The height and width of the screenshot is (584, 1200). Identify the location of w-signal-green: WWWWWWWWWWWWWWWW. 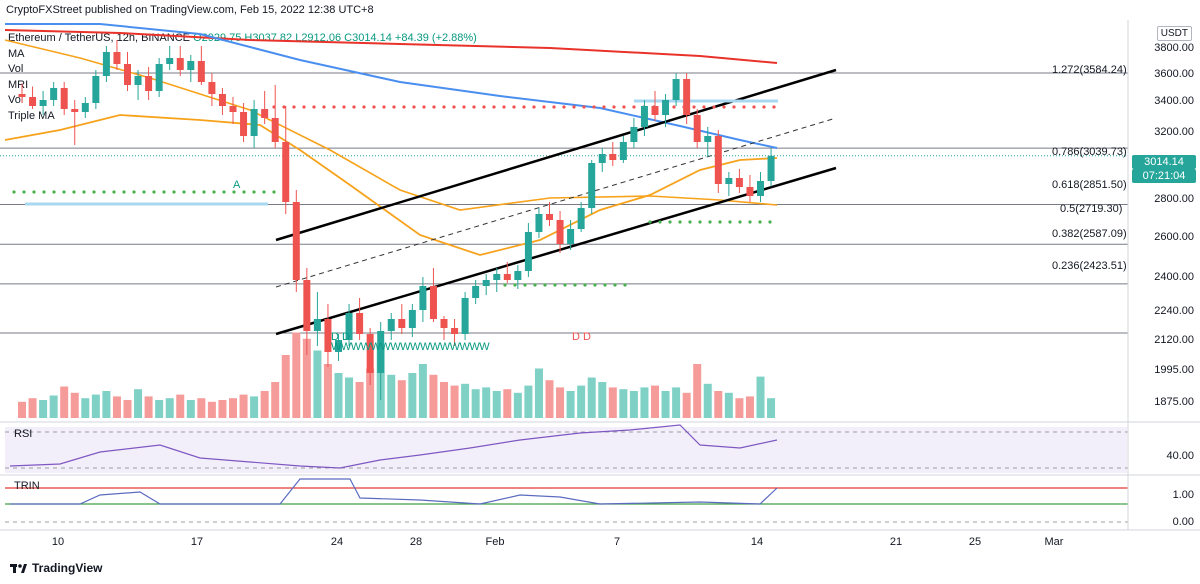
(410, 347).